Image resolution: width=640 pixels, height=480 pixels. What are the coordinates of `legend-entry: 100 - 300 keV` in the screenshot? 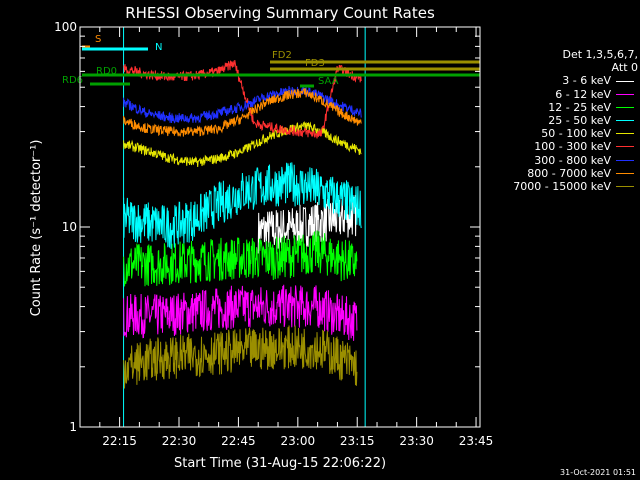 It's located at (559, 146).